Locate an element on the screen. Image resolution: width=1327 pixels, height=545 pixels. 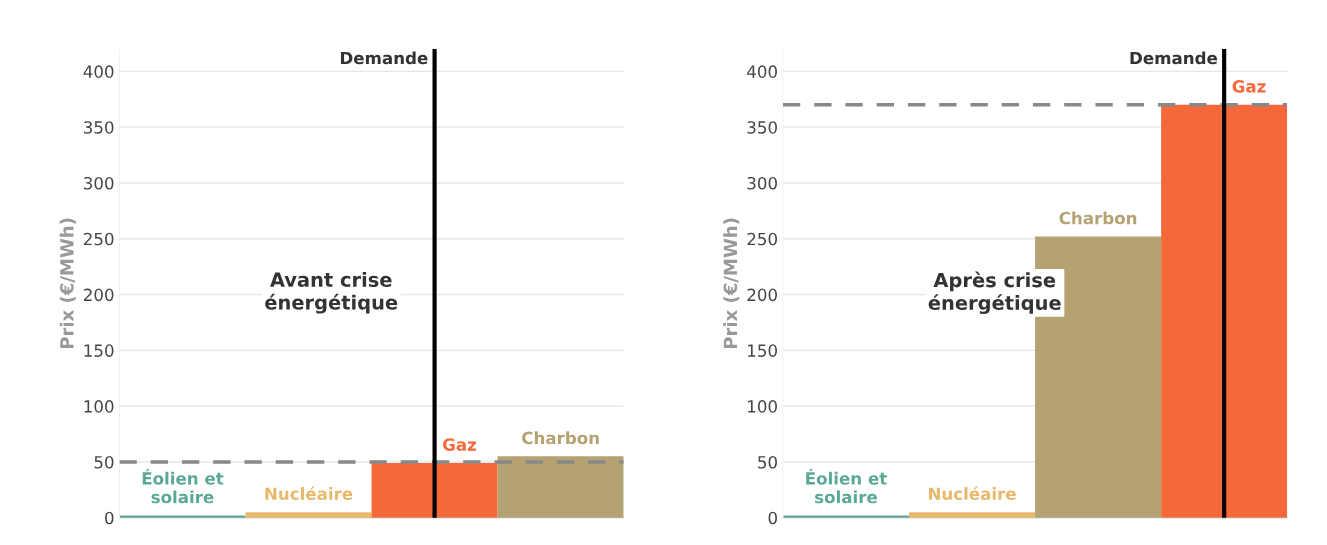
annotation: Après crise énergétique is located at coordinates (994, 292).